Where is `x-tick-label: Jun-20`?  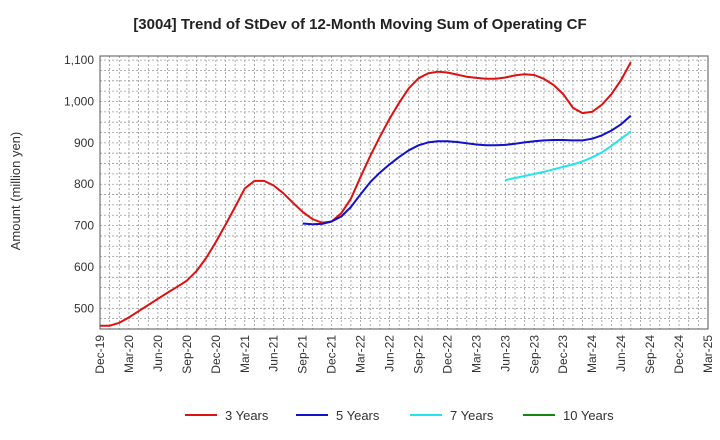 x-tick-label: Jun-20 is located at coordinates (158, 353).